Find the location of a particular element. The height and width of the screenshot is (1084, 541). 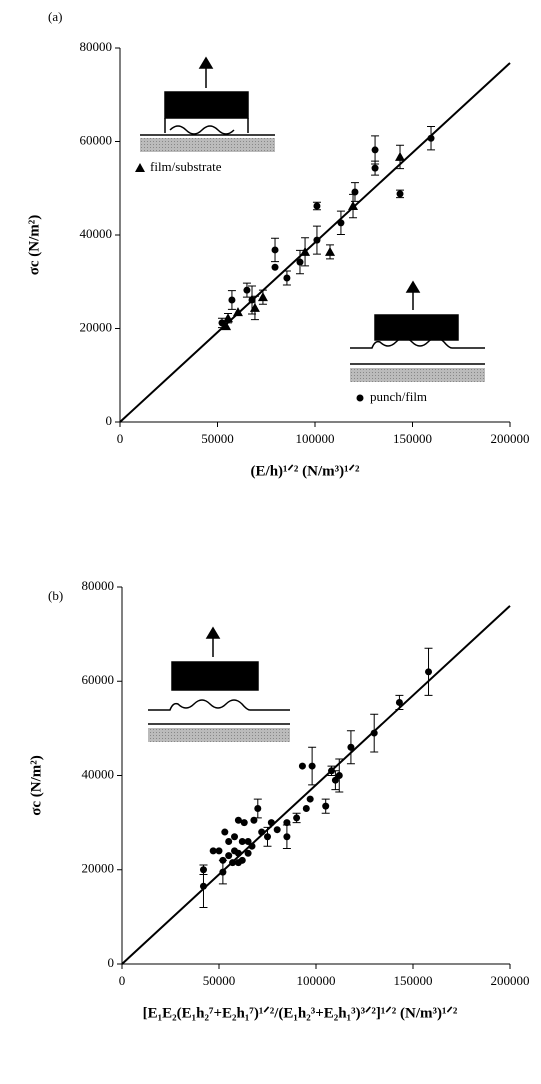

legend-label: film/substrate is located at coordinates (186, 166).